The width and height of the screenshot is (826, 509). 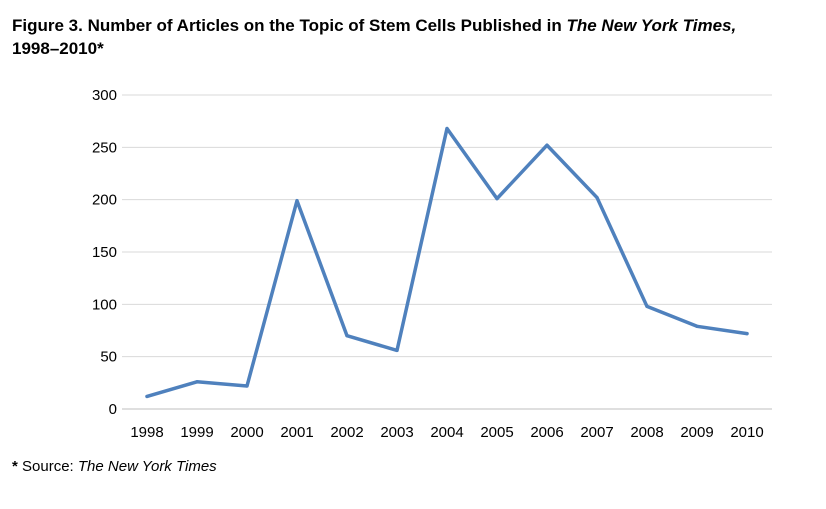 I want to click on y-tick-label: 200, so click(x=104, y=200).